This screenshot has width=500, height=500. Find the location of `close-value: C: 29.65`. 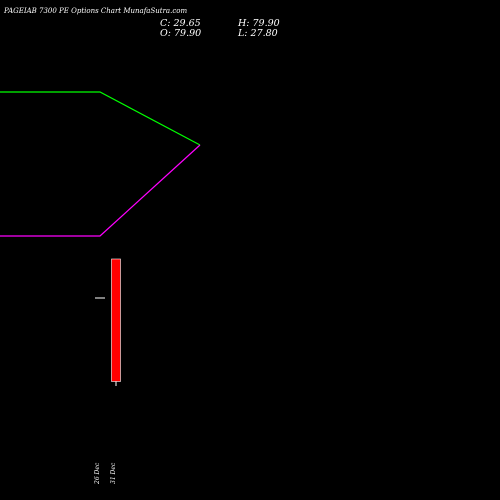

close-value: C: 29.65 is located at coordinates (180, 23).